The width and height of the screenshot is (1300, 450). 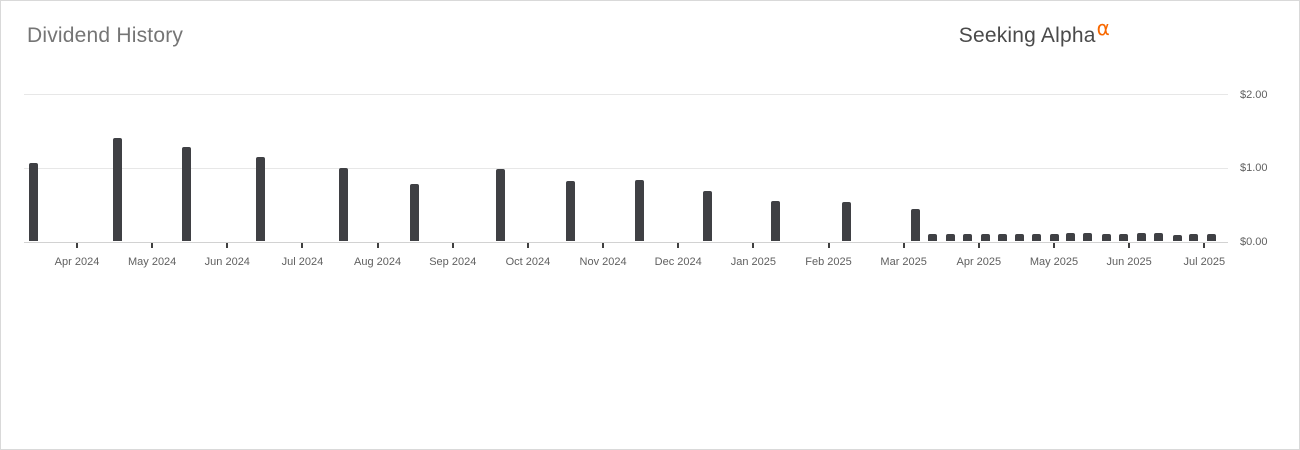 I want to click on page-title: Dividend History, so click(x=105, y=35).